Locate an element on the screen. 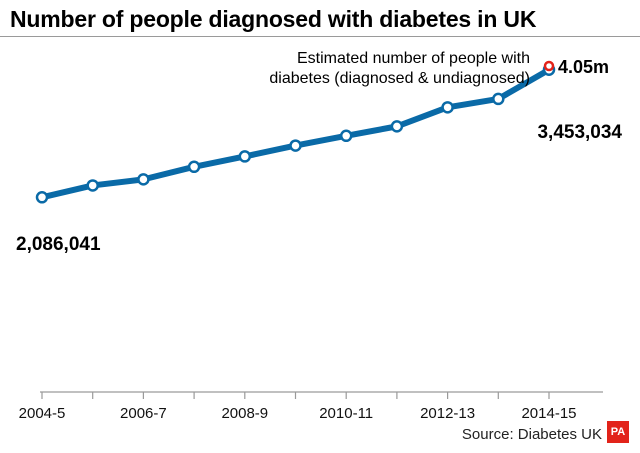 Image resolution: width=640 pixels, height=453 pixels. title-divider is located at coordinates (320, 36).